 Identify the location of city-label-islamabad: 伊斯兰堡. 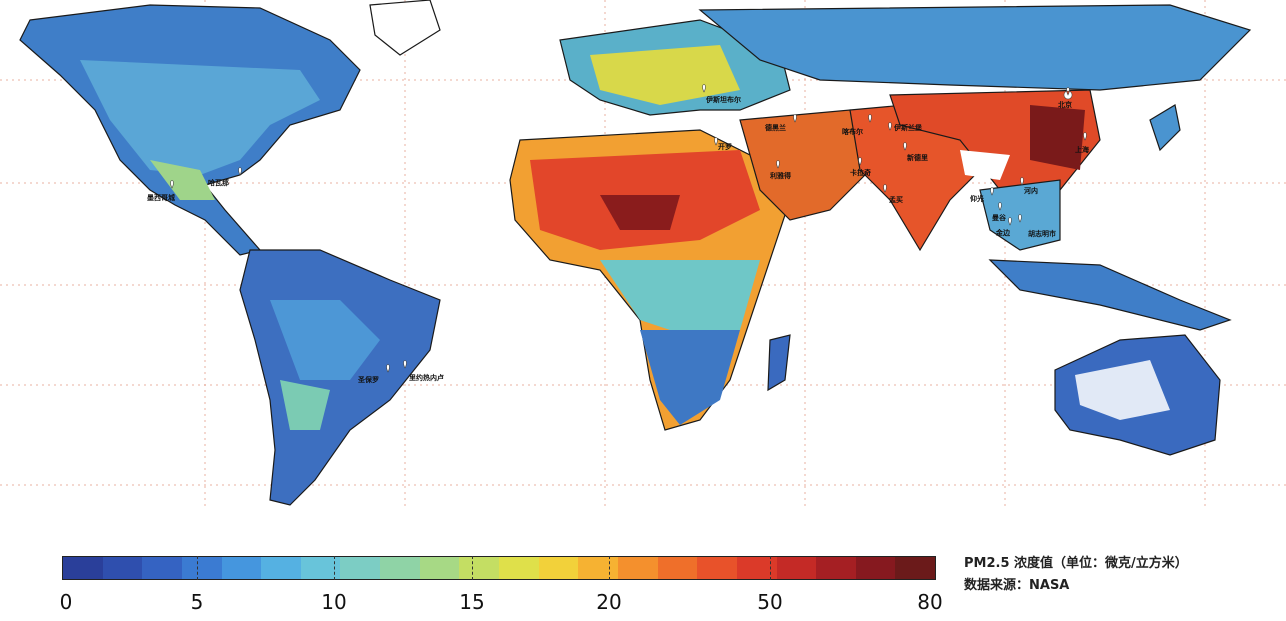
(908, 127).